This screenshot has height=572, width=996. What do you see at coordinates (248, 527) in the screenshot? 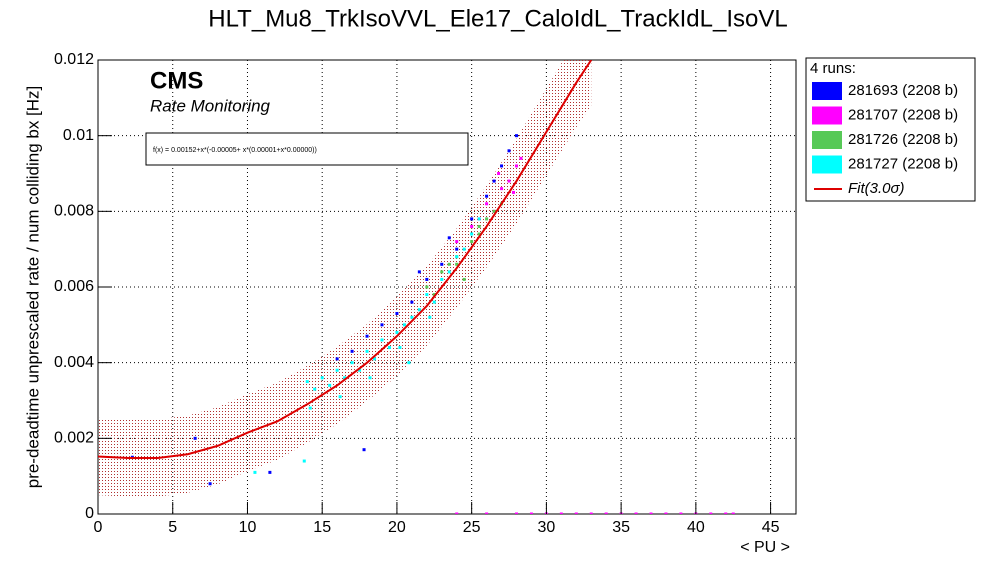
I see `x-tick-label: 10` at bounding box center [248, 527].